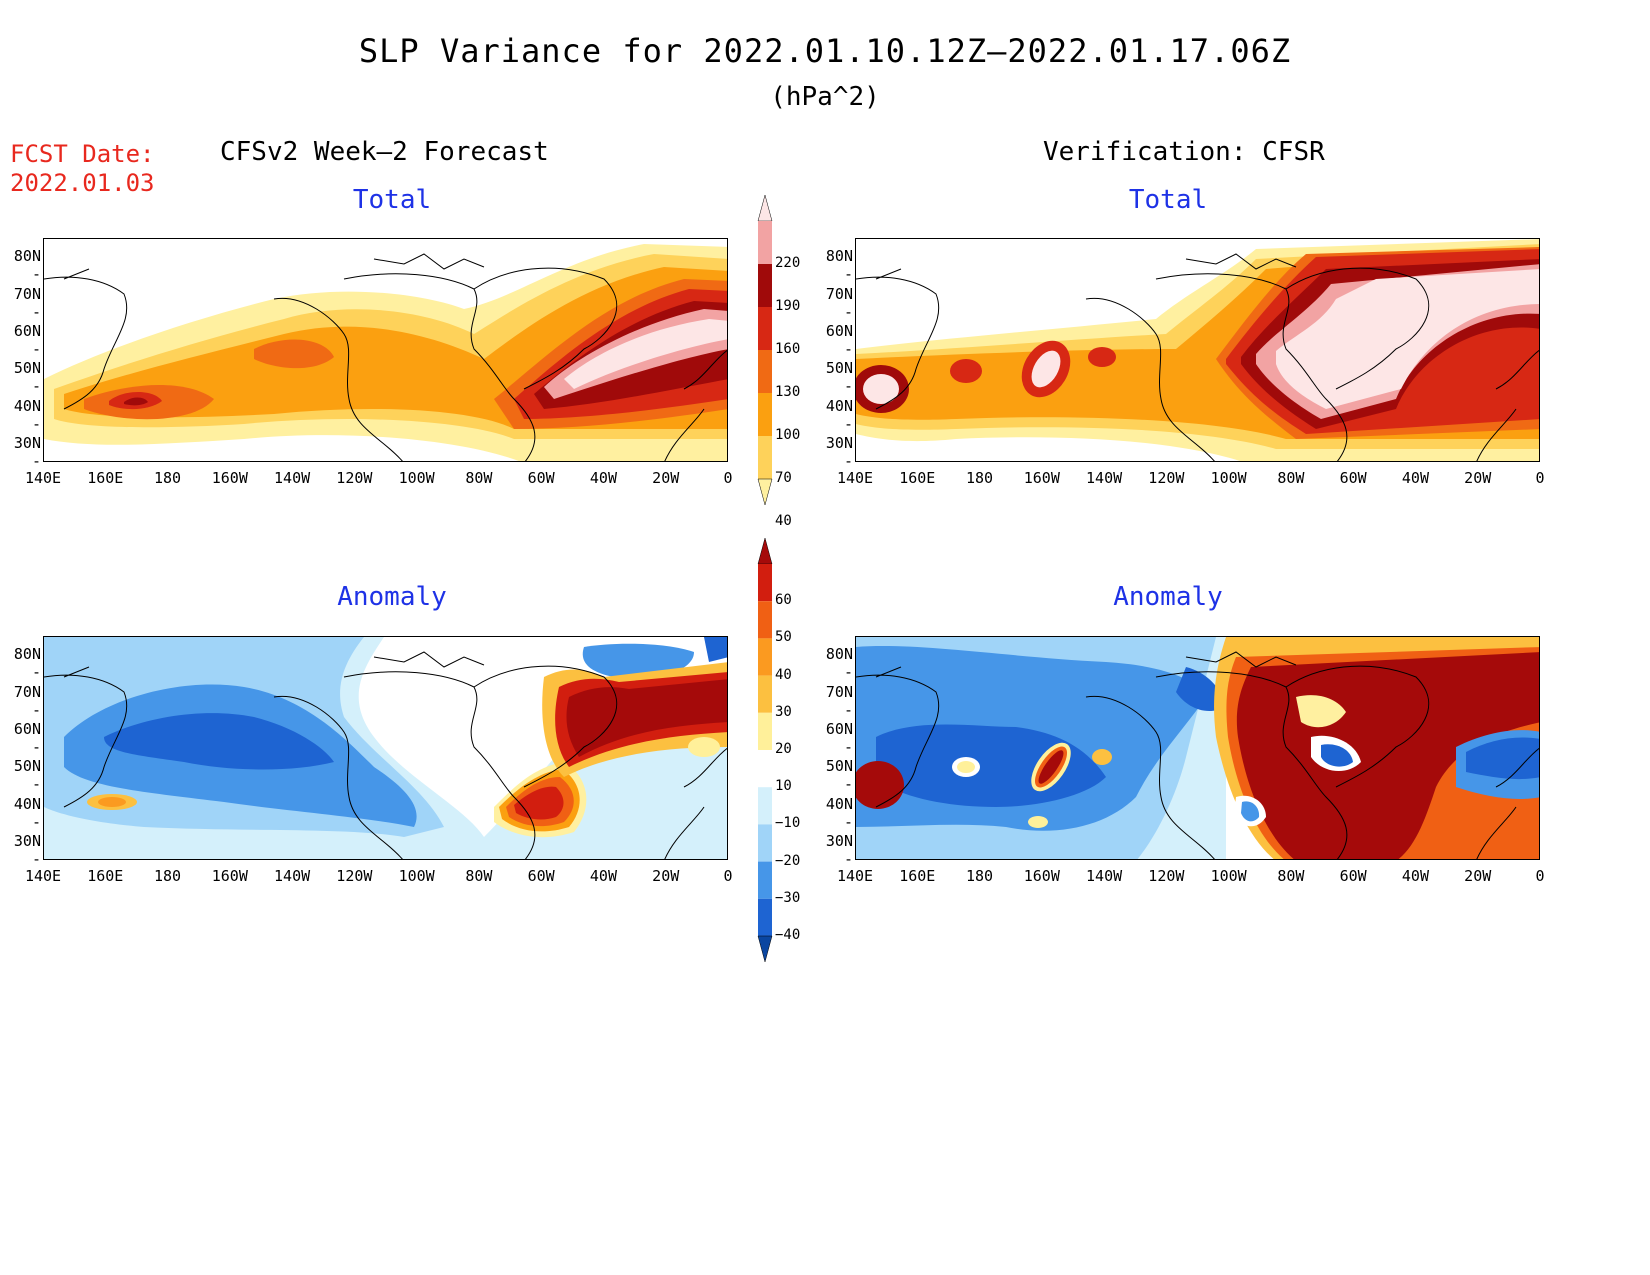 The image size is (1650, 1275). I want to click on forecast-date-value: 2022.01.03, so click(82, 183).